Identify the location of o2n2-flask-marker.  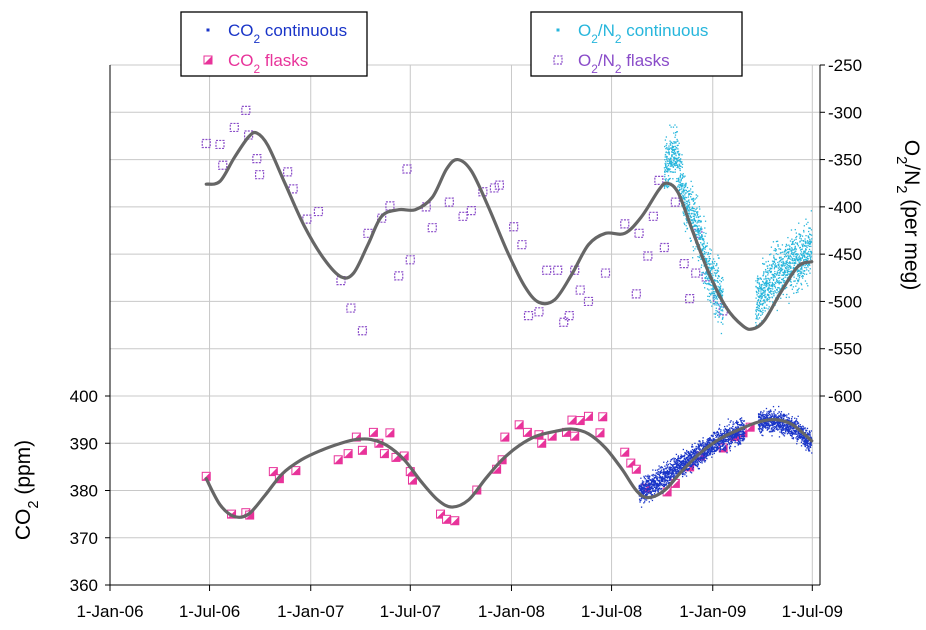
(564, 322).